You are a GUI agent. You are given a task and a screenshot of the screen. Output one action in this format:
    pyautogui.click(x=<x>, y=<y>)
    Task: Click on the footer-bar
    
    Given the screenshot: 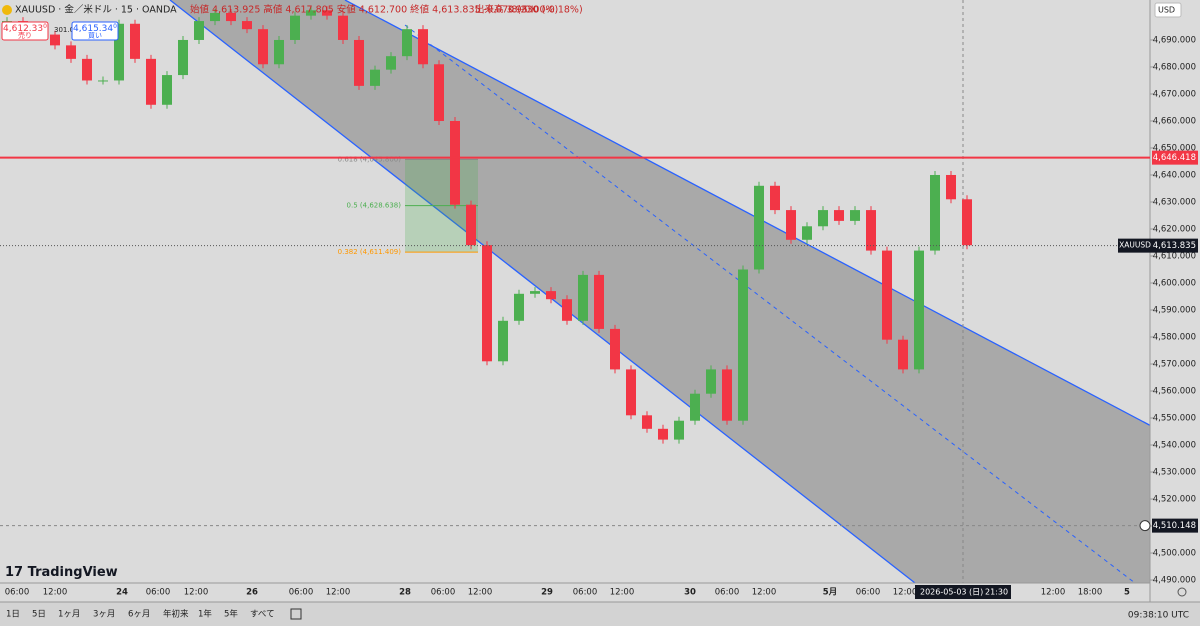 What is the action you would take?
    pyautogui.click(x=600, y=614)
    